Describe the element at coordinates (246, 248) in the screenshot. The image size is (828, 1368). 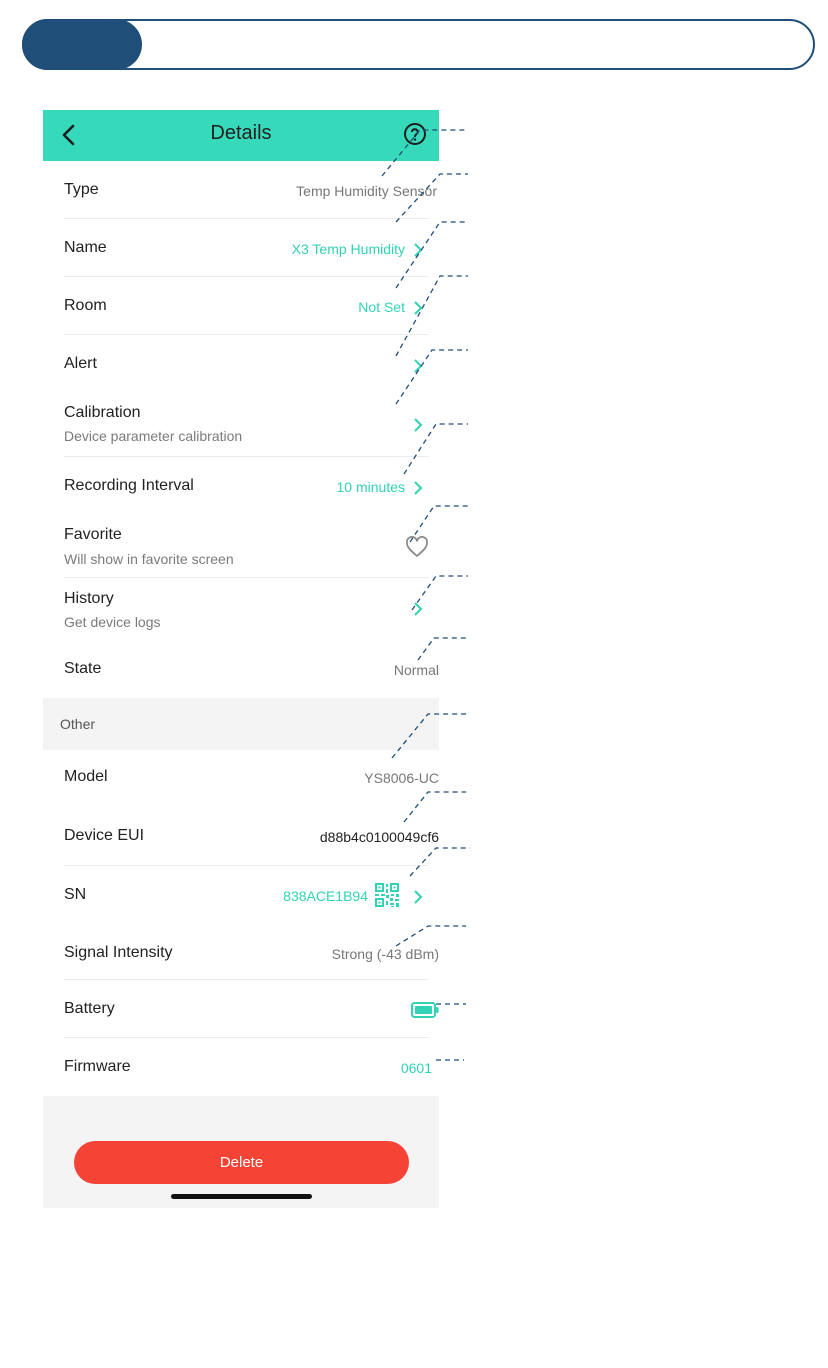
I see `row-name: Name X3 Temp Humidity` at that location.